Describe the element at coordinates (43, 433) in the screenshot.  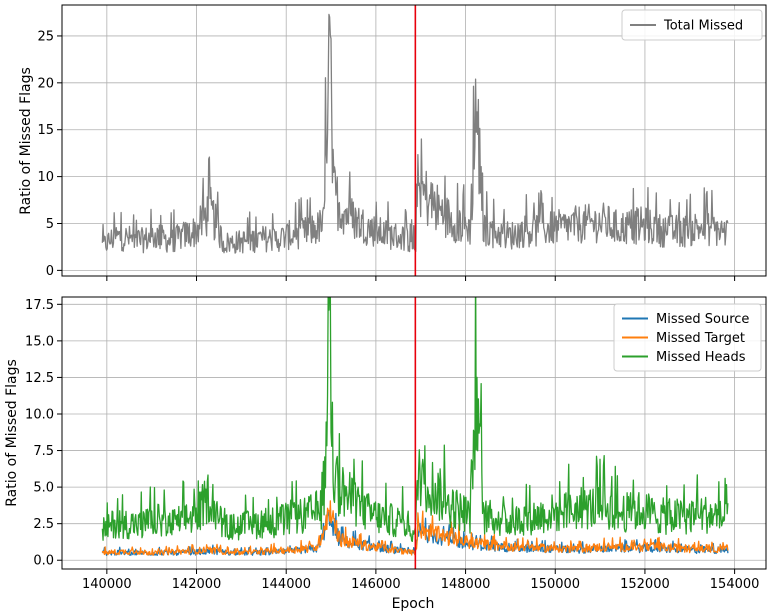
I see `bottom-y-ticks: 0.0 2.5 5.0 7.5 10.0 12.5 15.0 17.5` at that location.